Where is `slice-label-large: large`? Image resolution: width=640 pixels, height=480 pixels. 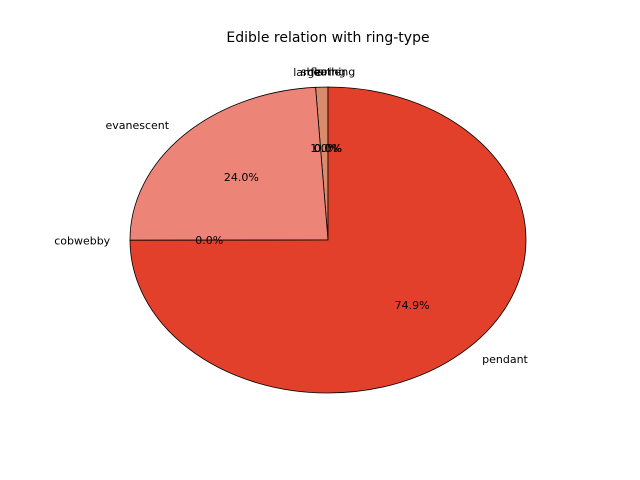
slice-label-large: large is located at coordinates (307, 72).